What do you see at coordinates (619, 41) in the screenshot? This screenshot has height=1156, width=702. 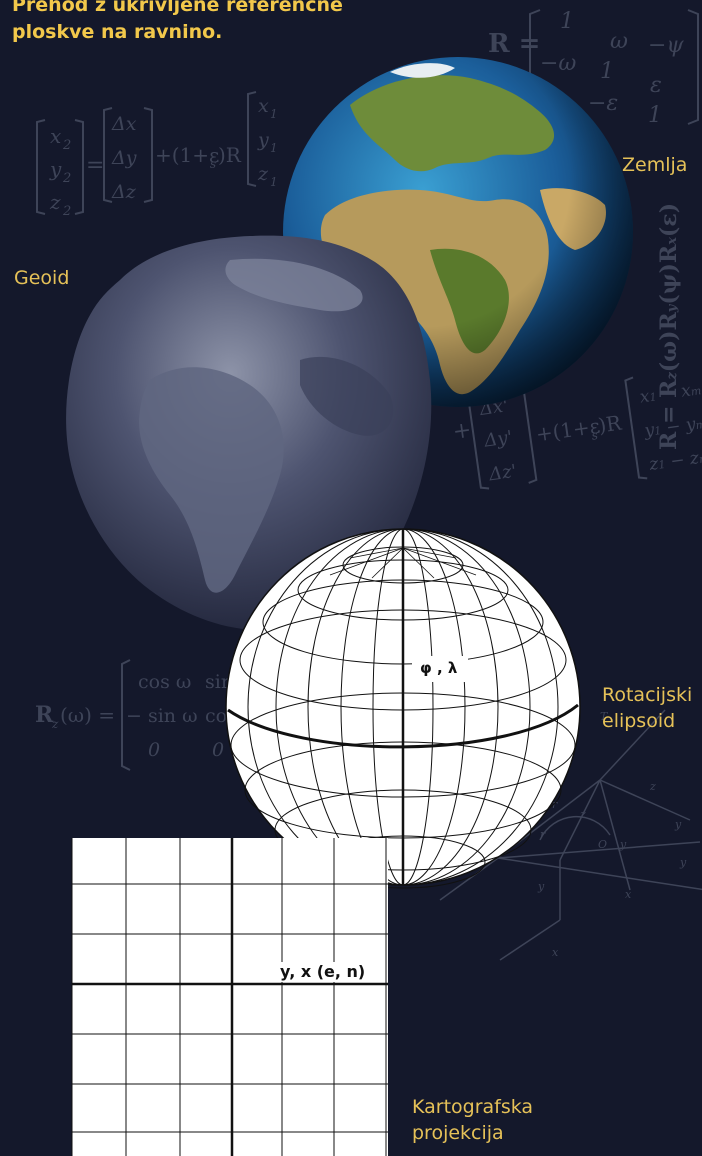 I see `svg-text: ω` at bounding box center [619, 41].